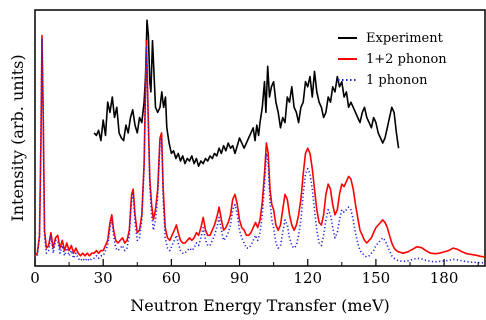  What do you see at coordinates (406, 59) in the screenshot?
I see `legend-label-1-2-phonon: 1+2 phonon` at bounding box center [406, 59].